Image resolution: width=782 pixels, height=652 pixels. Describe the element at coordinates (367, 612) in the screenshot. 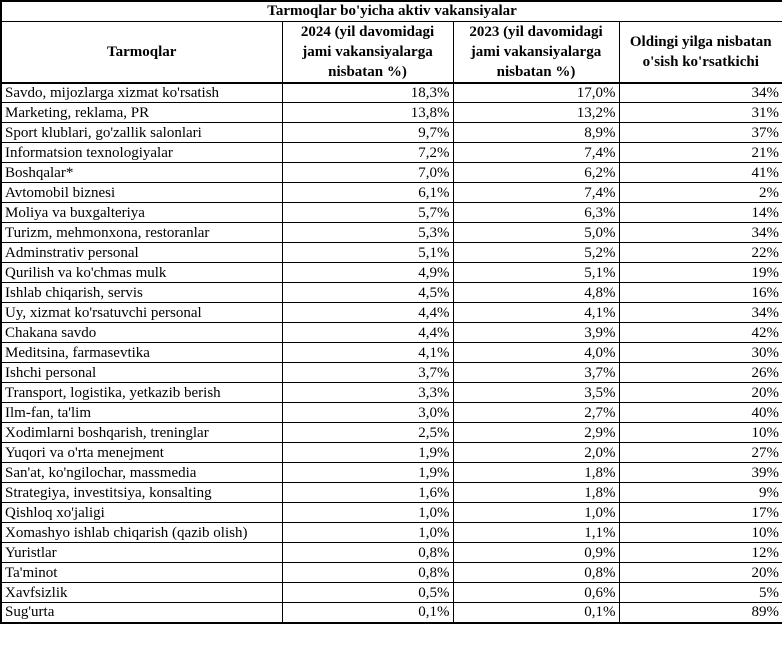

I see `share-2024-cell: 0,1%` at that location.